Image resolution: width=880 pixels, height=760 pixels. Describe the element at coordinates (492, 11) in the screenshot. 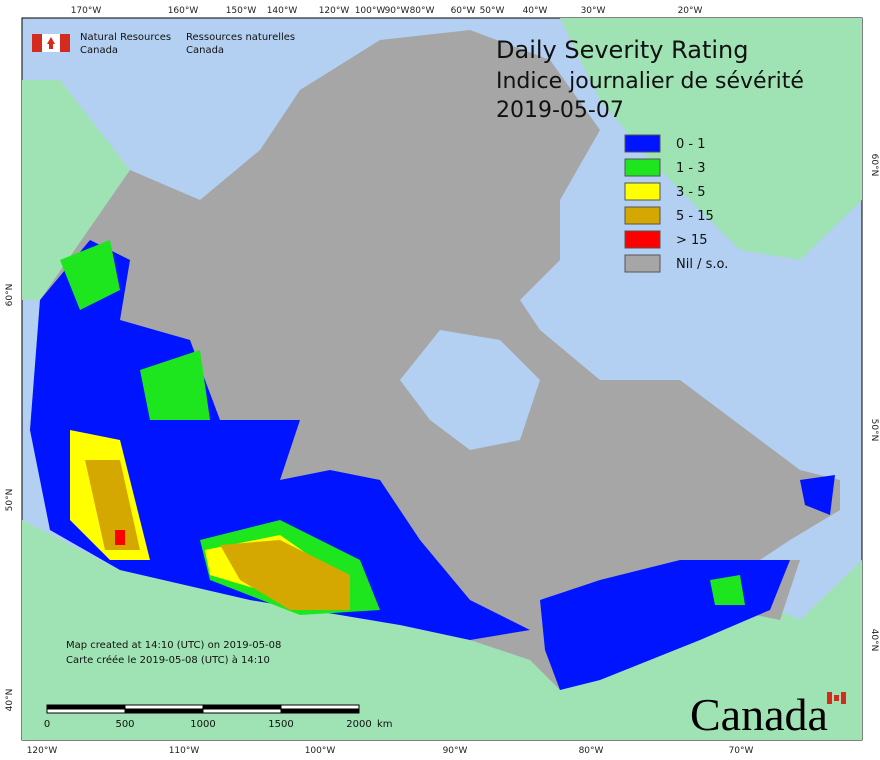

I see `graticule-label: 50°W` at that location.